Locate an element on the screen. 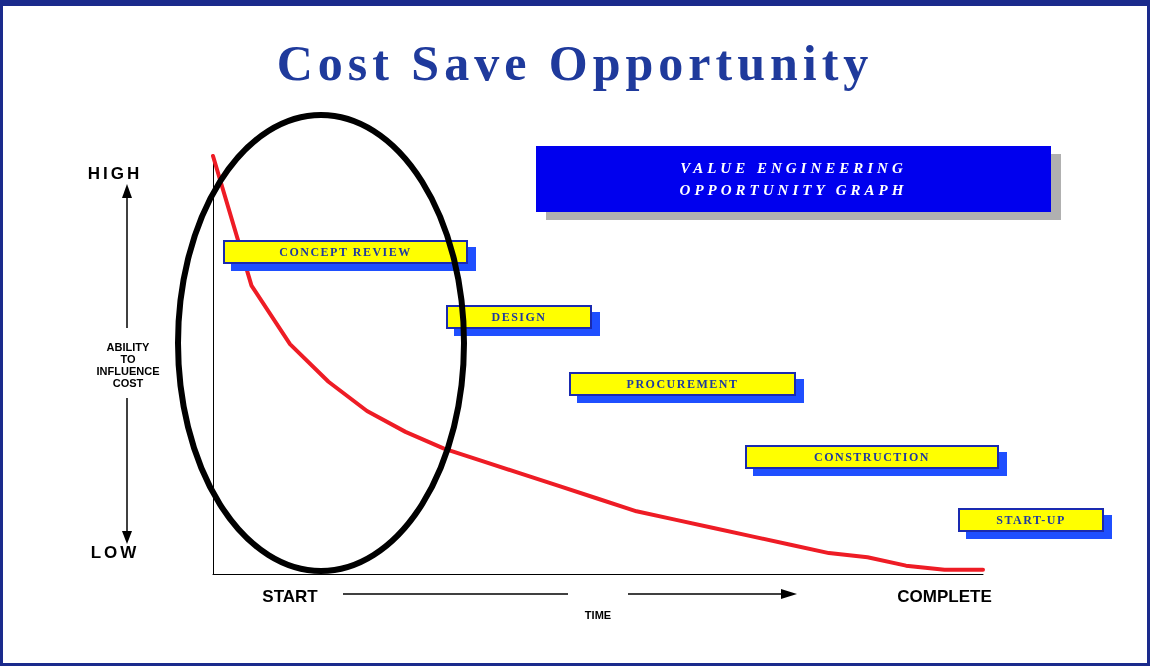 This screenshot has width=1150, height=666. x-tick-label: COMPLETE is located at coordinates (944, 596).